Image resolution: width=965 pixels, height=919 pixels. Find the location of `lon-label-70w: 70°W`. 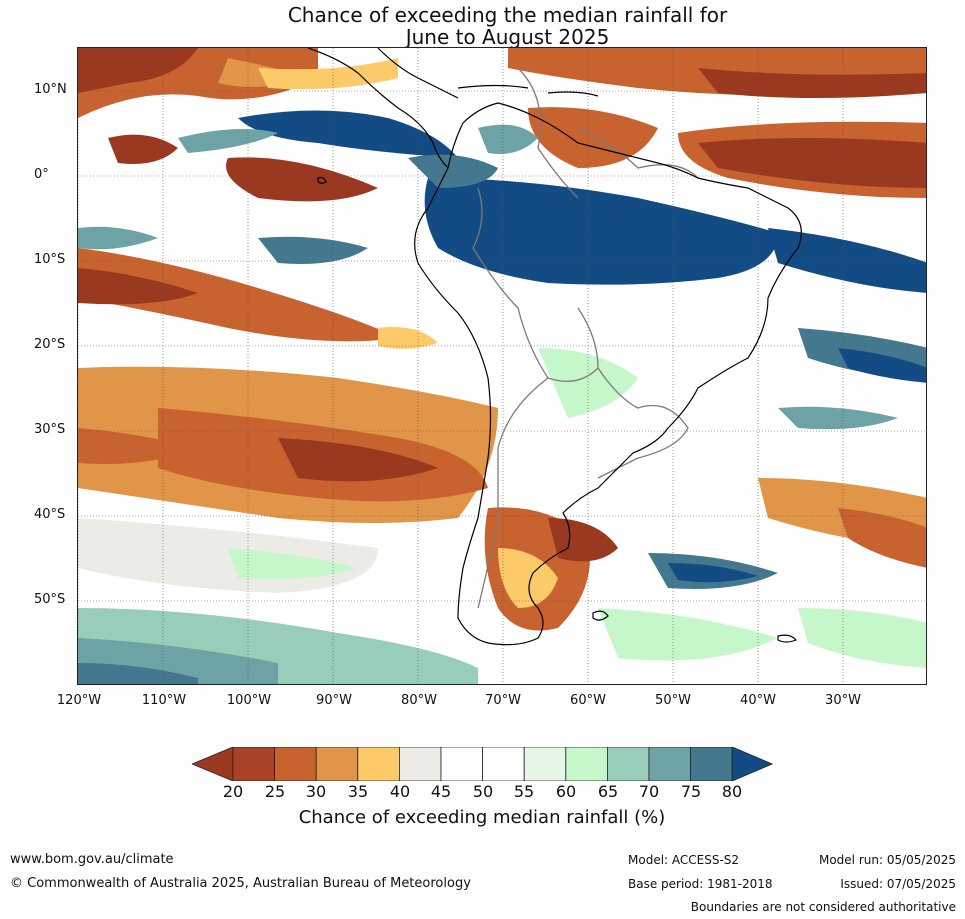

lon-label-70w: 70°W is located at coordinates (503, 700).